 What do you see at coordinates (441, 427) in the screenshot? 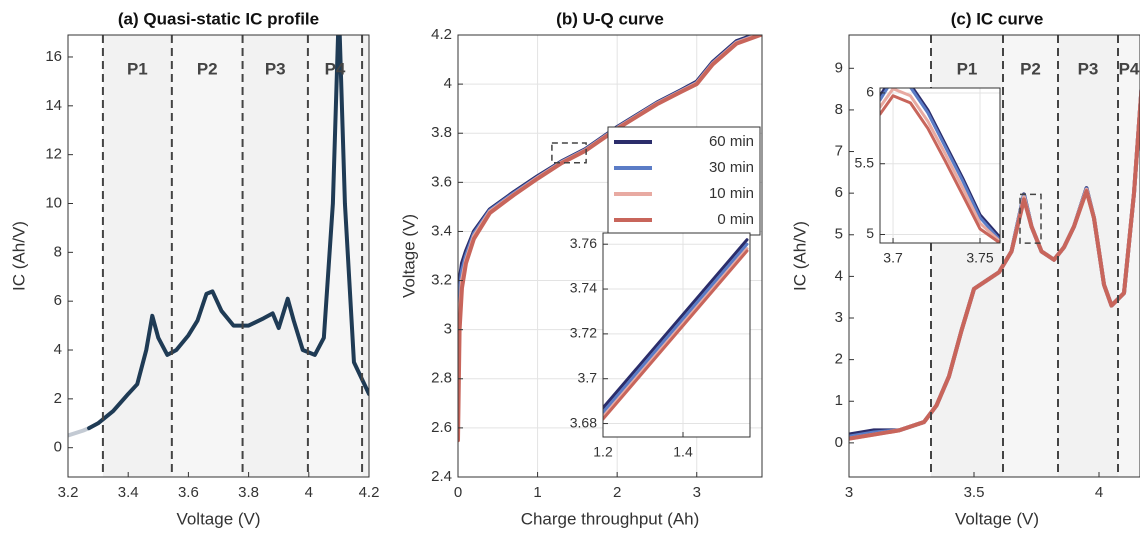
I see `y-tick-label: 2.6` at bounding box center [441, 427].